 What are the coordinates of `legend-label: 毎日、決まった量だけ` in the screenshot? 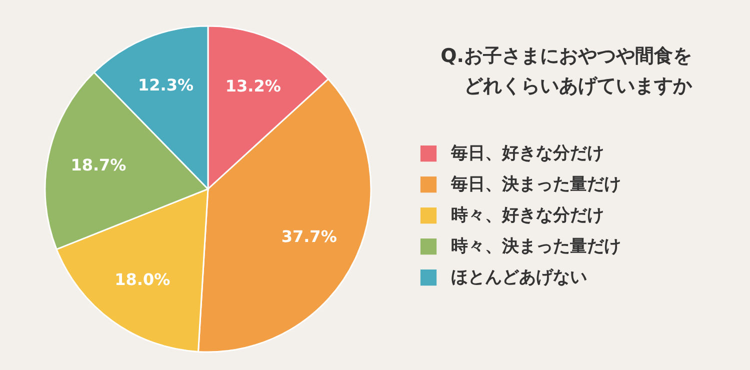 It's located at (535, 184).